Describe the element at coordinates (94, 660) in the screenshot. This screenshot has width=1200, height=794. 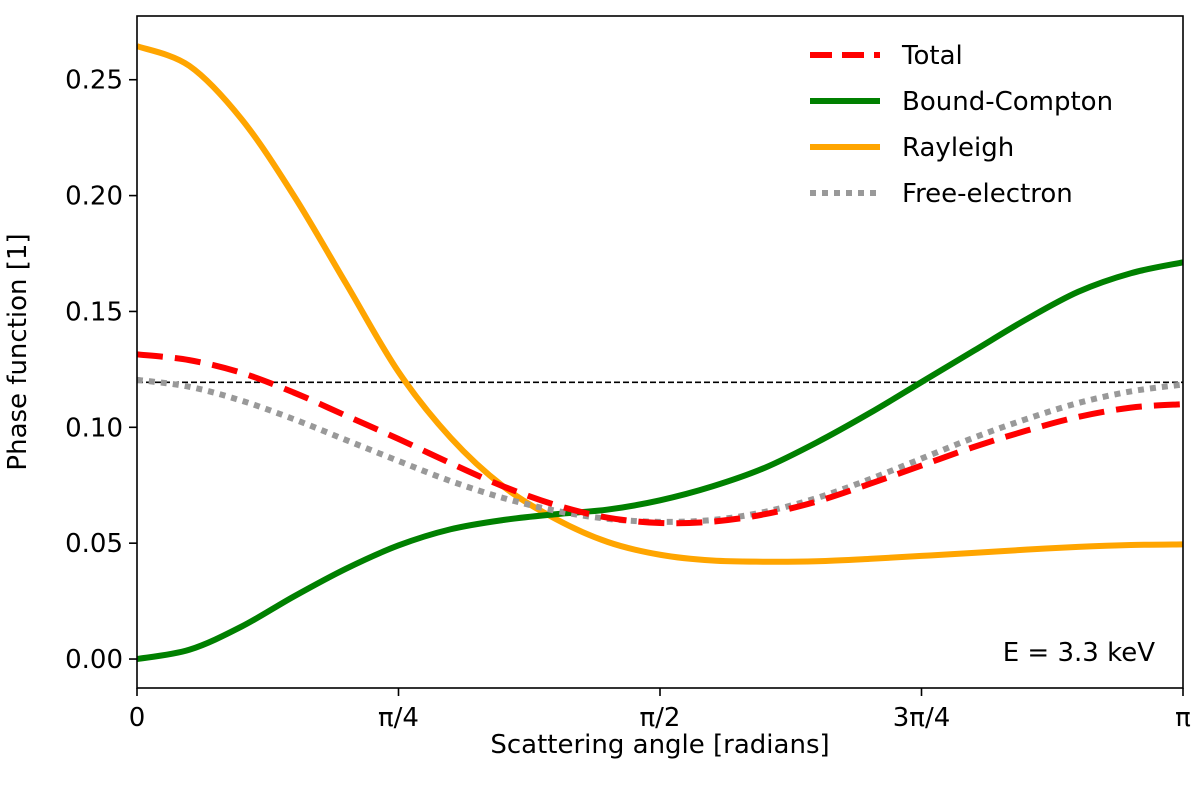
I see `y-tick-label: 0.00` at that location.